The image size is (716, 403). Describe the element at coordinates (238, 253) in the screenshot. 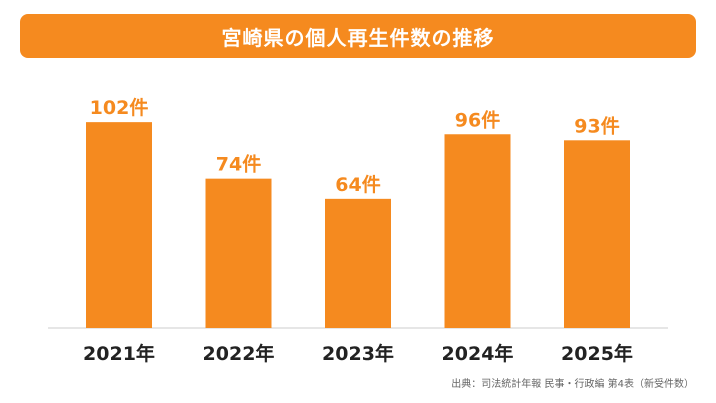

I see `bar-2022年` at that location.